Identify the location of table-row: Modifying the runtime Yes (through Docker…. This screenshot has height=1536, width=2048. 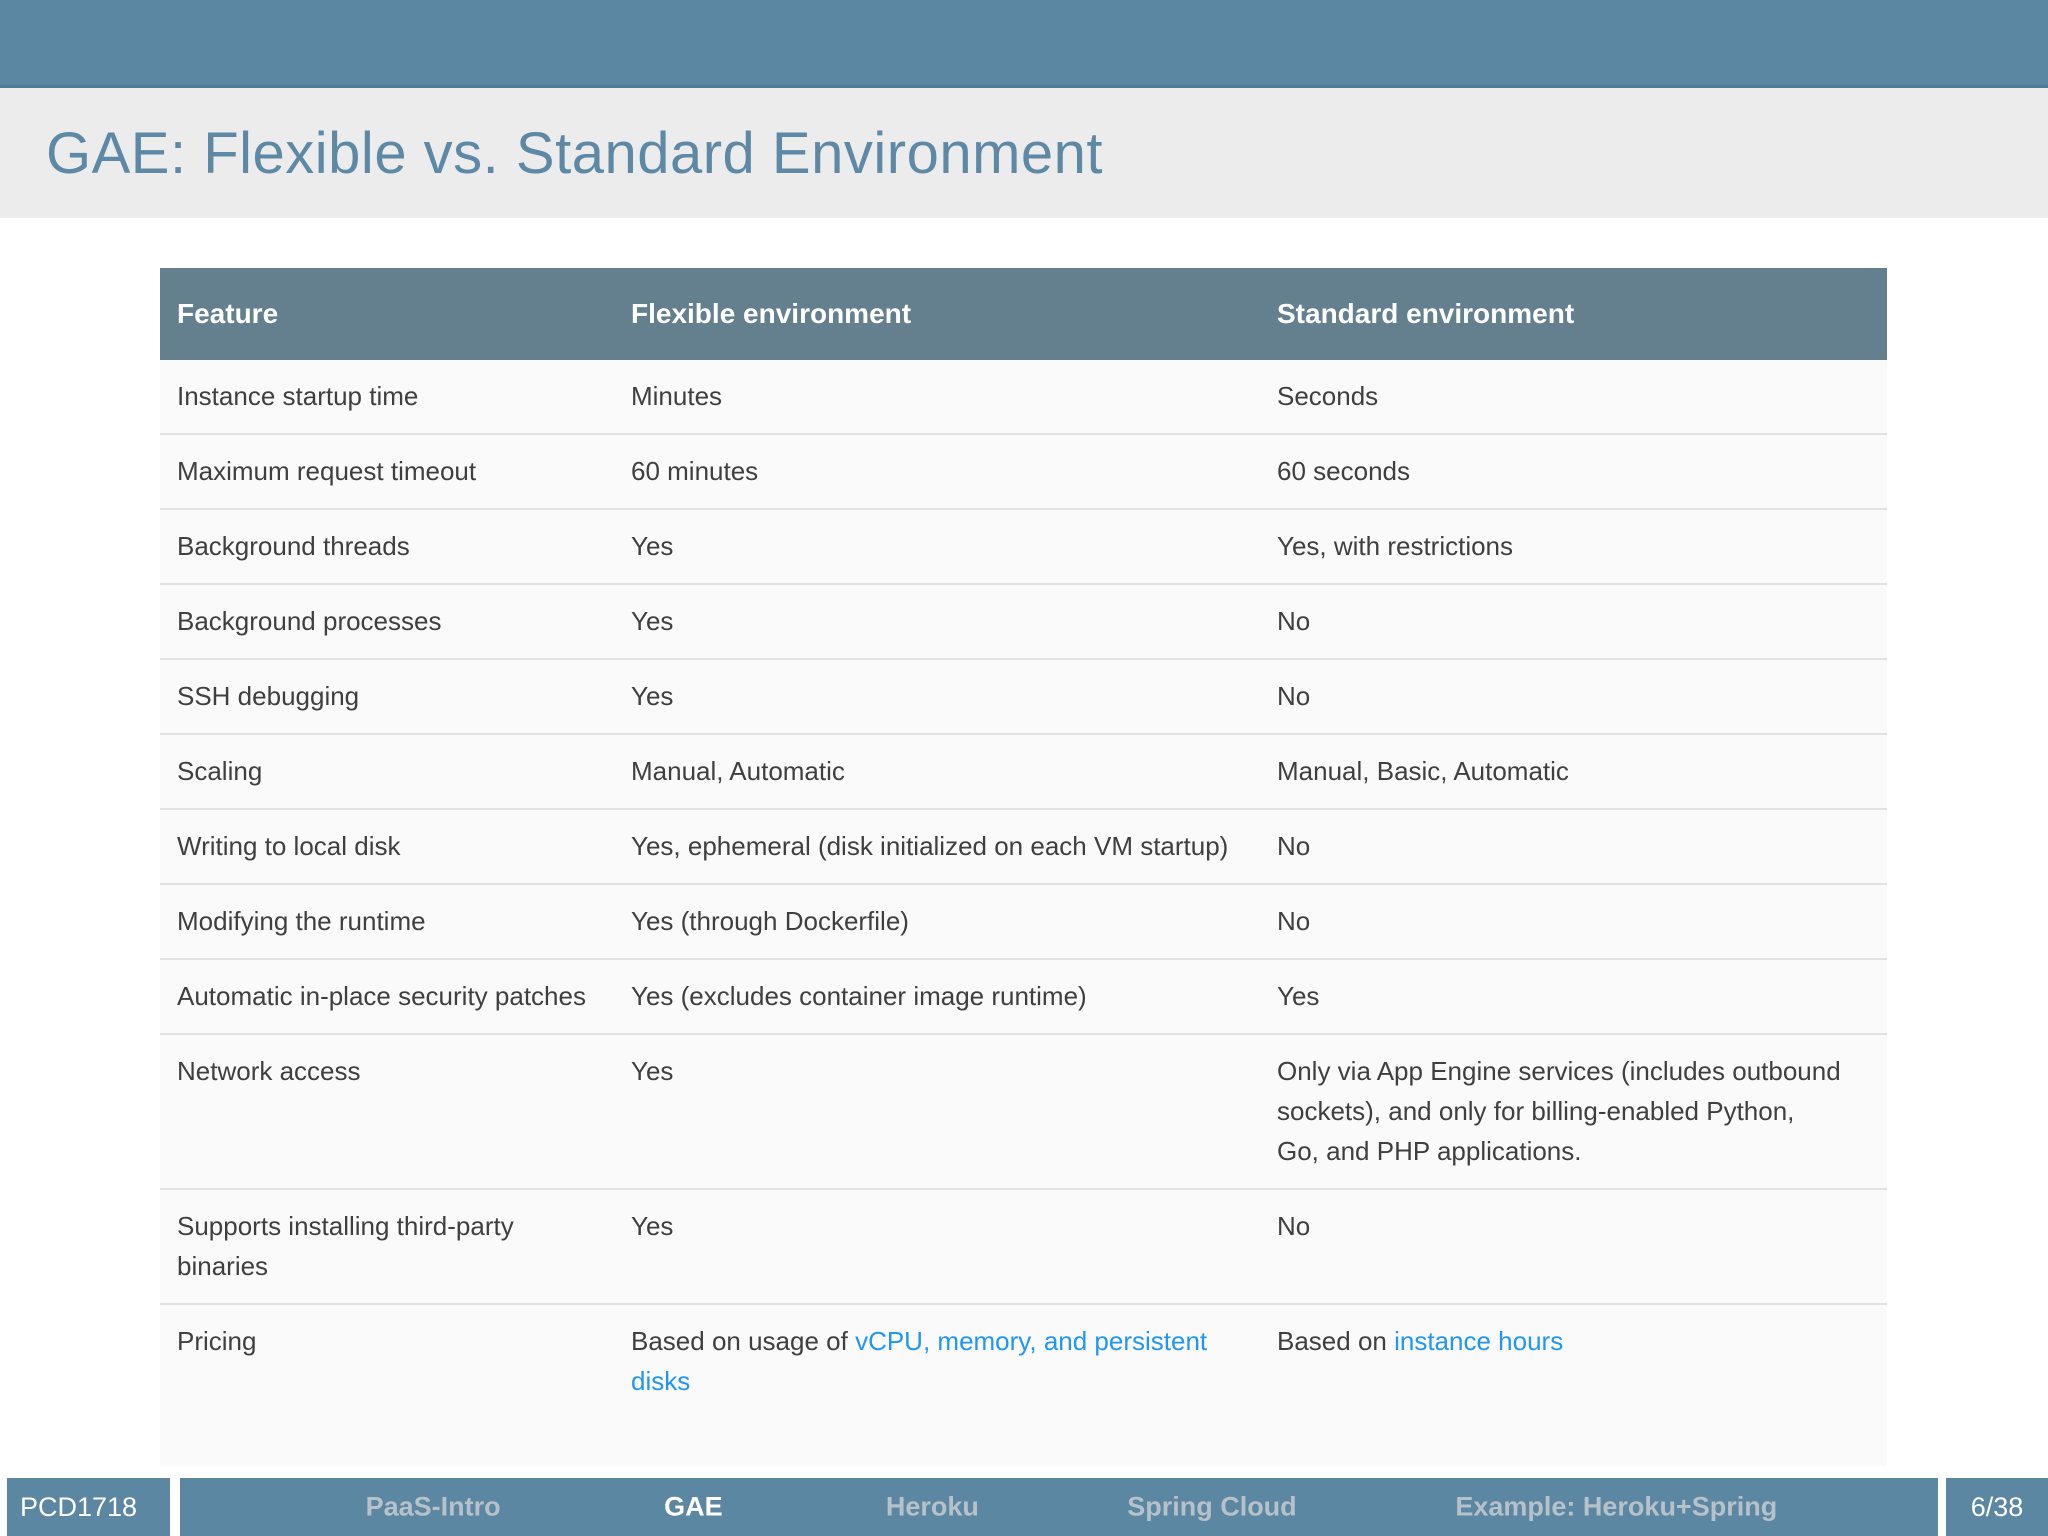
(1023, 920).